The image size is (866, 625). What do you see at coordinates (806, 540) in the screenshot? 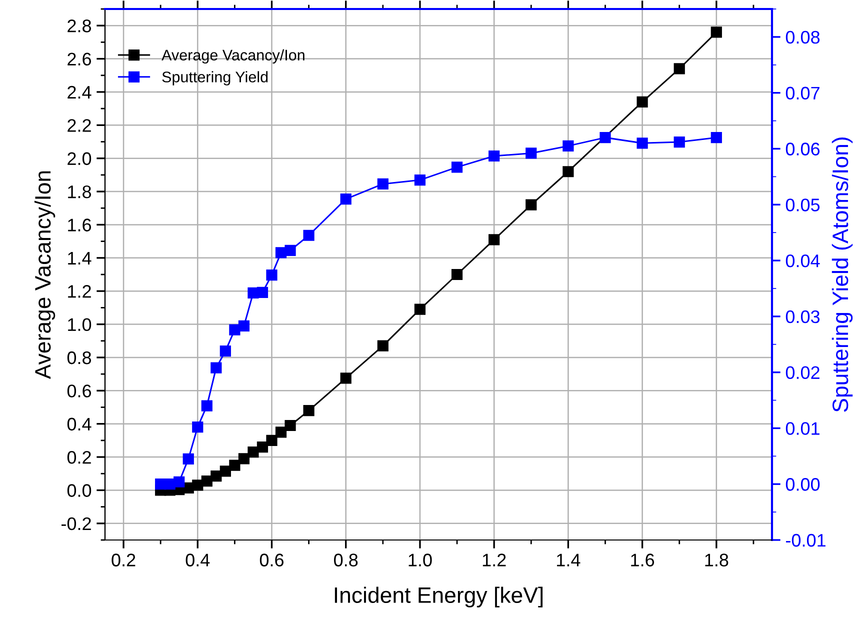
I see `y2-tick-label: -0.01` at bounding box center [806, 540].